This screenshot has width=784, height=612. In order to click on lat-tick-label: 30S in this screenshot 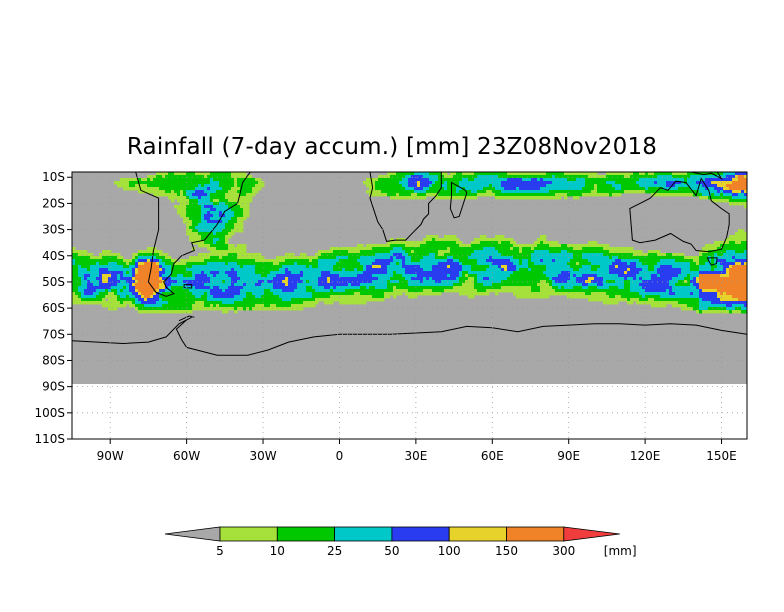, I will do `click(53, 230)`.